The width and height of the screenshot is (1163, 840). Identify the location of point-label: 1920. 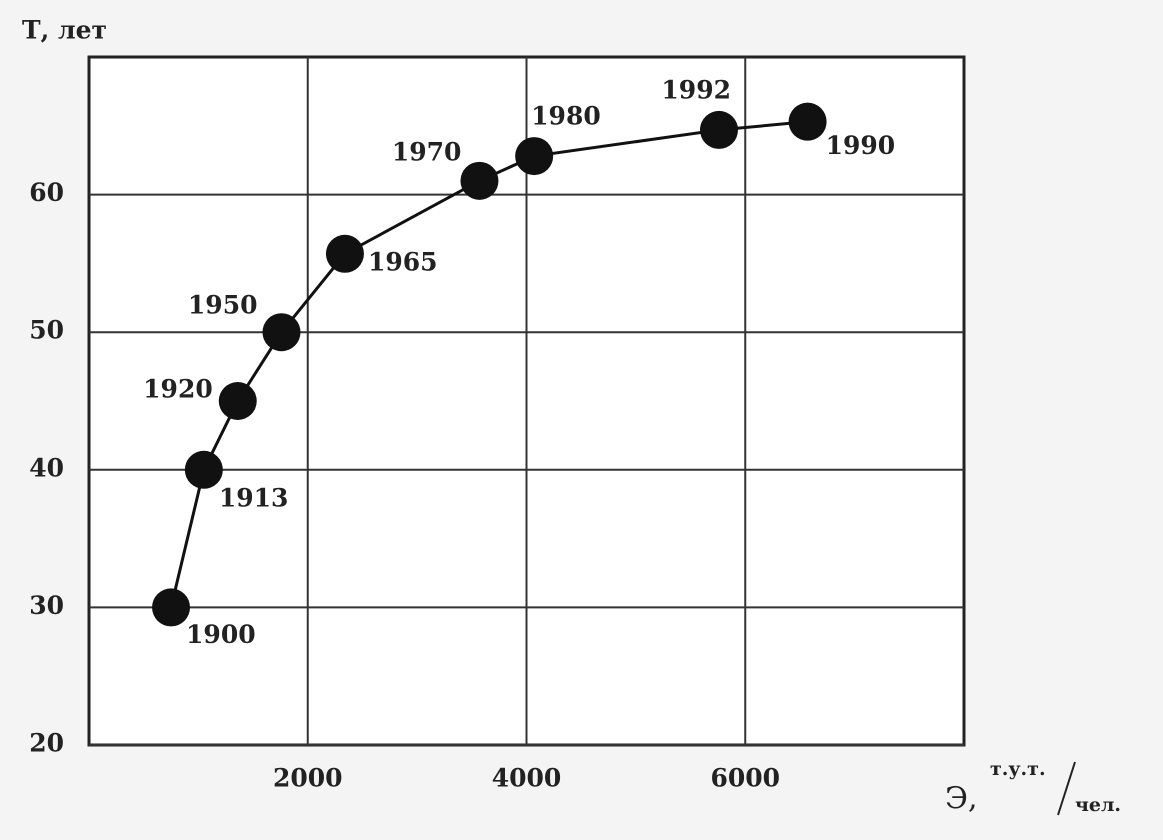
(178, 389).